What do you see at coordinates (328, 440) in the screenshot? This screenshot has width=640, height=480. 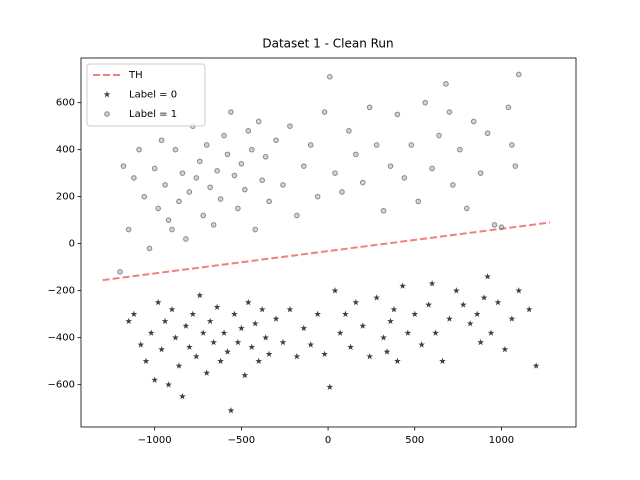 I see `x-tick-label: 0` at bounding box center [328, 440].